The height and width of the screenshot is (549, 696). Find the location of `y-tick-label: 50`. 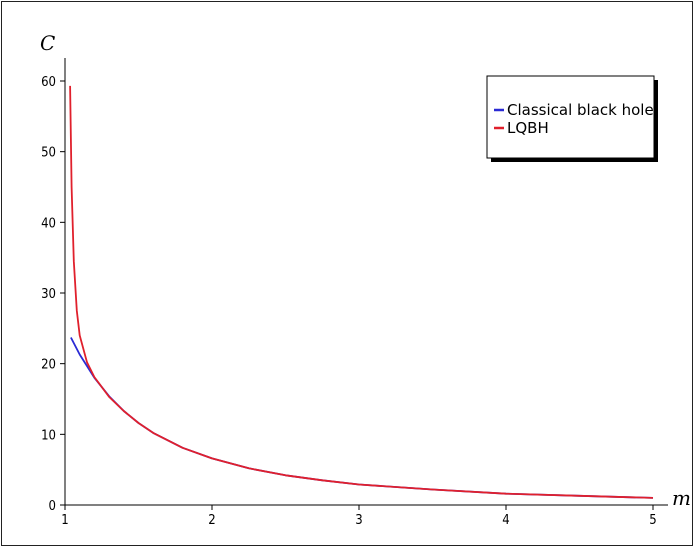

y-tick-label: 50 is located at coordinates (48, 153).